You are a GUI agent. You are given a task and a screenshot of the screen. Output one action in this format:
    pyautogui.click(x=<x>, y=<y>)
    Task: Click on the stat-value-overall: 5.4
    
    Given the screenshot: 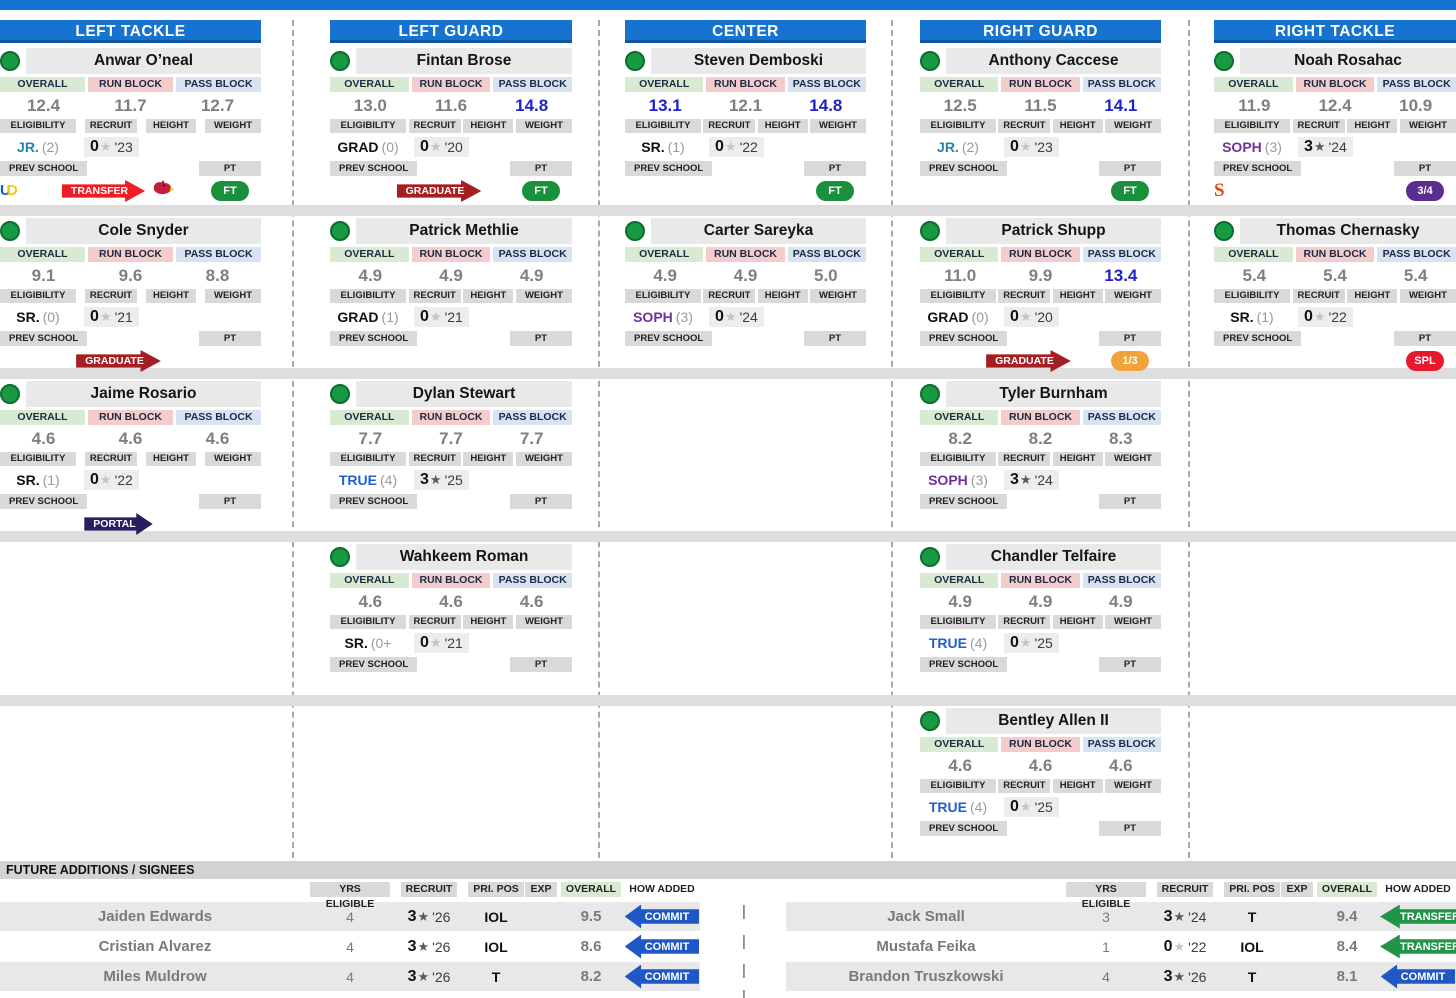 What is the action you would take?
    pyautogui.click(x=1254, y=275)
    